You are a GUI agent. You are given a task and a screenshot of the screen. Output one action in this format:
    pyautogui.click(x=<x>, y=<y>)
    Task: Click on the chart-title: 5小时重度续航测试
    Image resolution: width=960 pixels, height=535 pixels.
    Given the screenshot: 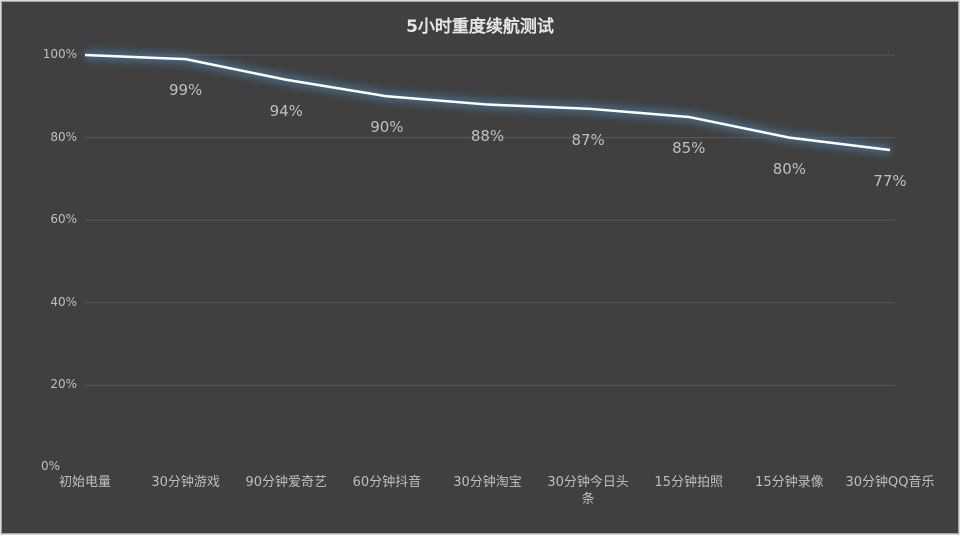 What is the action you would take?
    pyautogui.click(x=480, y=27)
    